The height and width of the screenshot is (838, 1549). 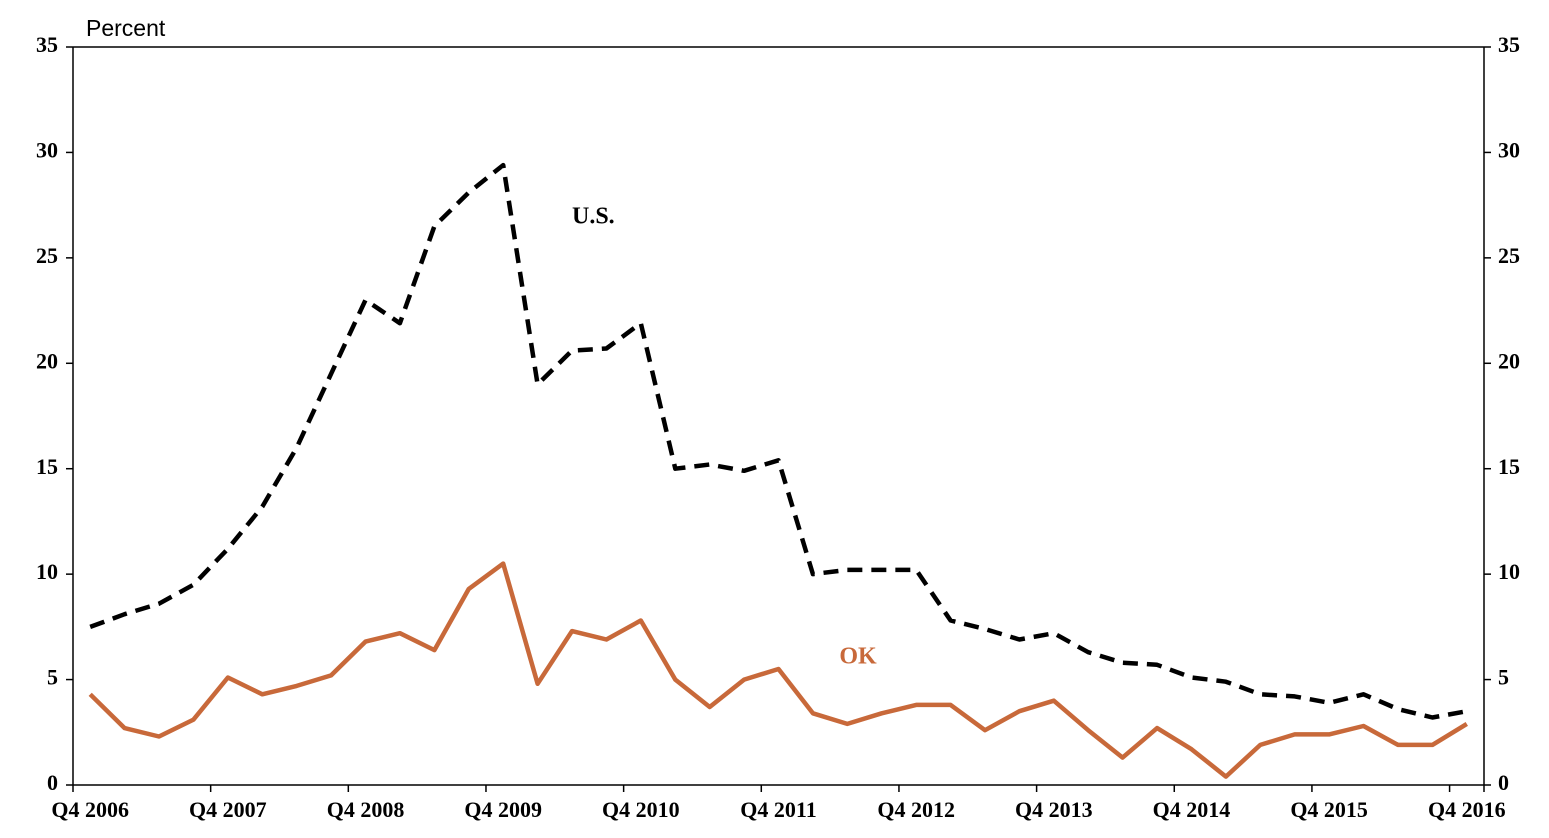 I want to click on y2-tick-label: 30, so click(x=1509, y=149).